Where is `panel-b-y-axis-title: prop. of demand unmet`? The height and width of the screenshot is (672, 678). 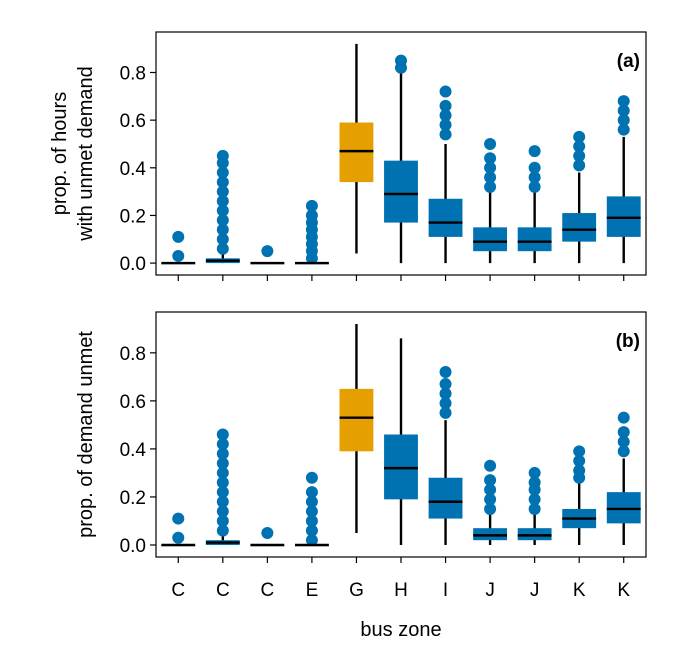
panel-b-y-axis-title: prop. of demand unmet is located at coordinates (86, 434).